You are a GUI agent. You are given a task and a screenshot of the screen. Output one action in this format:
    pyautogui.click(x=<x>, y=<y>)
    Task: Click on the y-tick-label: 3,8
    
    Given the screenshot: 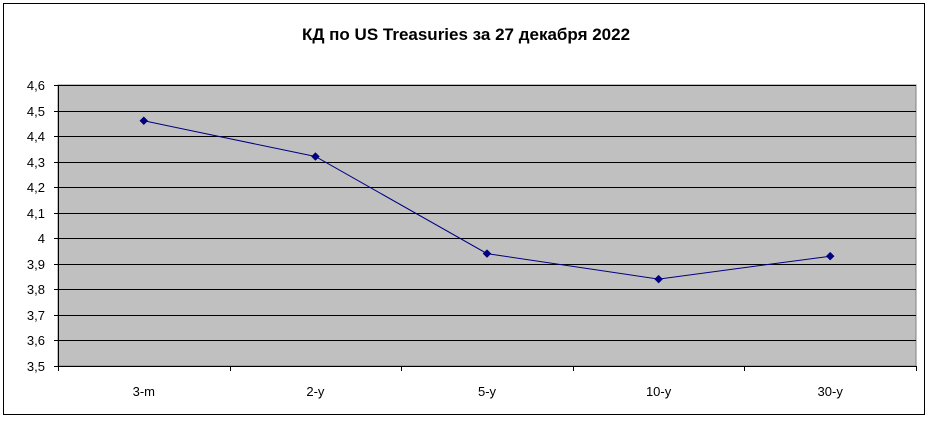 What is the action you would take?
    pyautogui.click(x=36, y=289)
    